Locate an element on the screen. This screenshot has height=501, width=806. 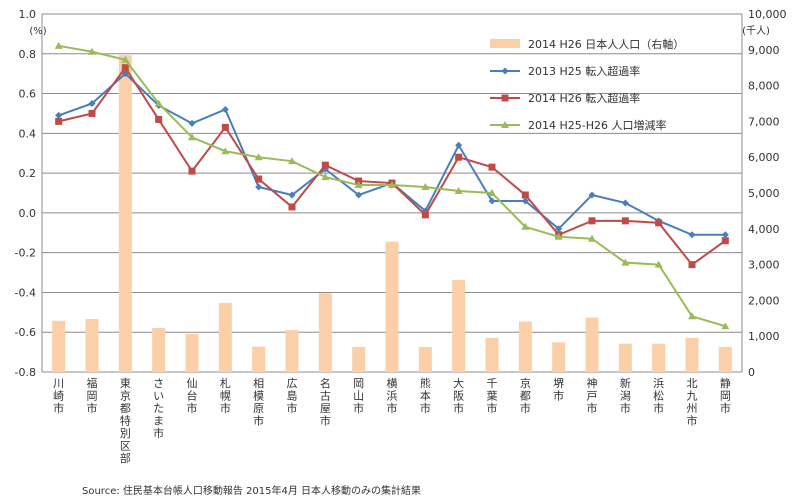
category-label: 川崎市 is located at coordinates (58, 396).